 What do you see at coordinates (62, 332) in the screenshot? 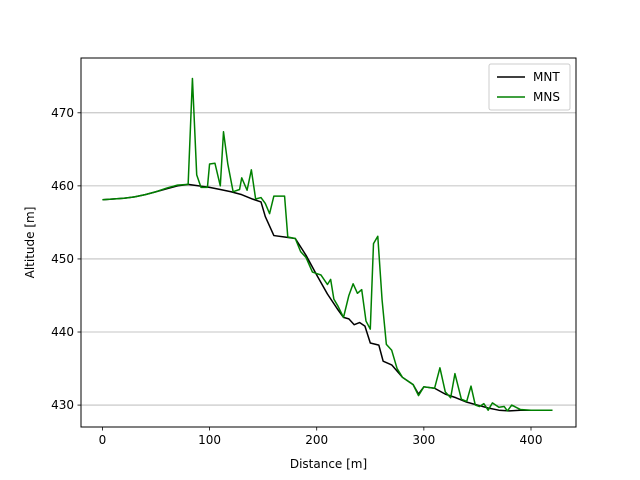
I see `y-tick-label: 440` at bounding box center [62, 332].